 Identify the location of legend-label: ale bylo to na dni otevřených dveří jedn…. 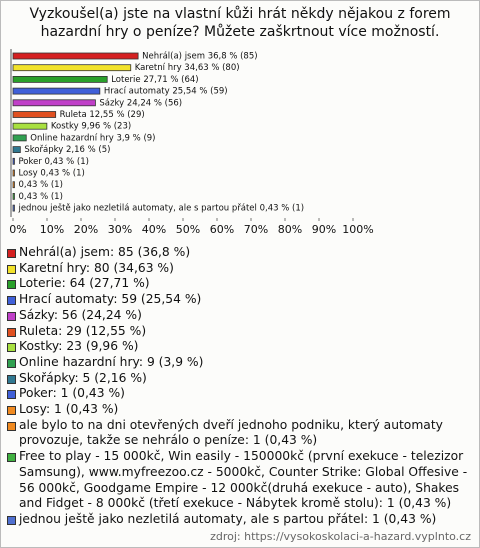
(231, 432).